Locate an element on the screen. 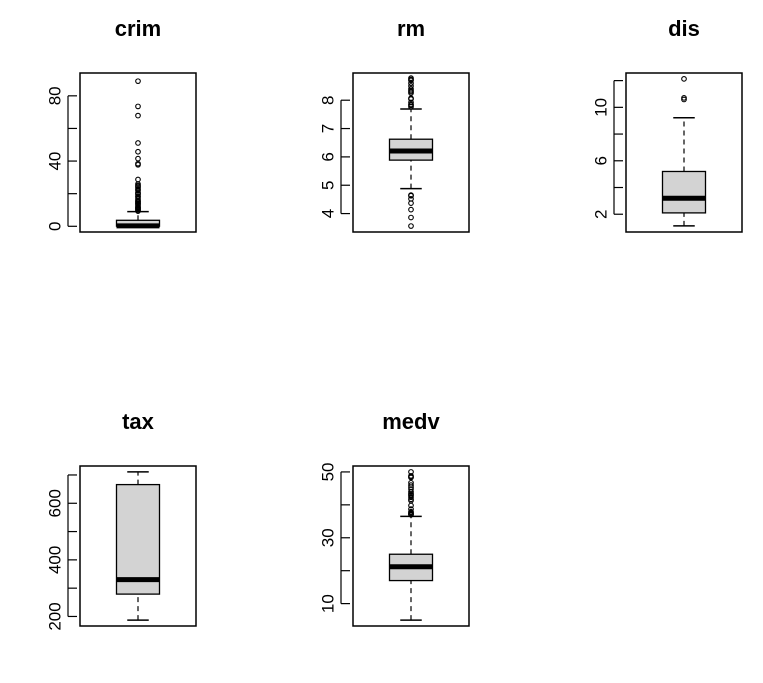 Image resolution: width=763 pixels, height=683 pixels. panel-title: medv is located at coordinates (411, 421).